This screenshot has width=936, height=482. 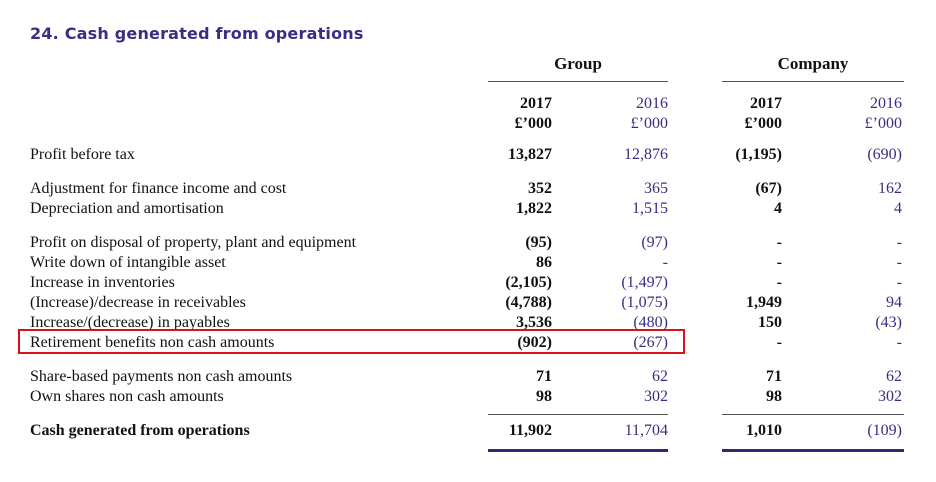 I want to click on row-label: Own shares non cash amounts, so click(x=127, y=396).